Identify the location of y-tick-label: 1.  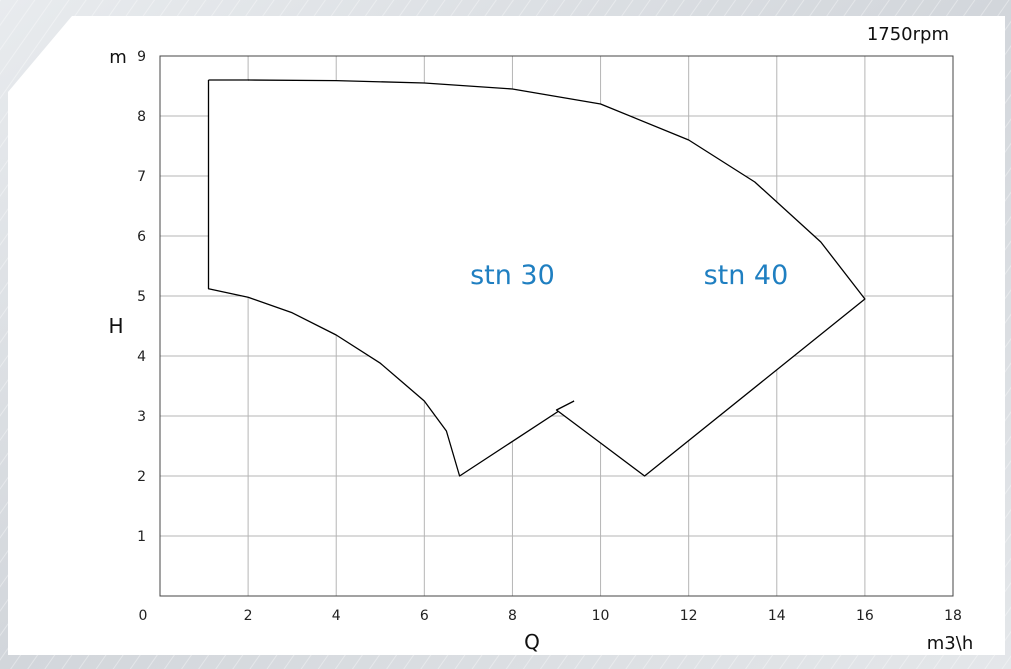
(141, 537).